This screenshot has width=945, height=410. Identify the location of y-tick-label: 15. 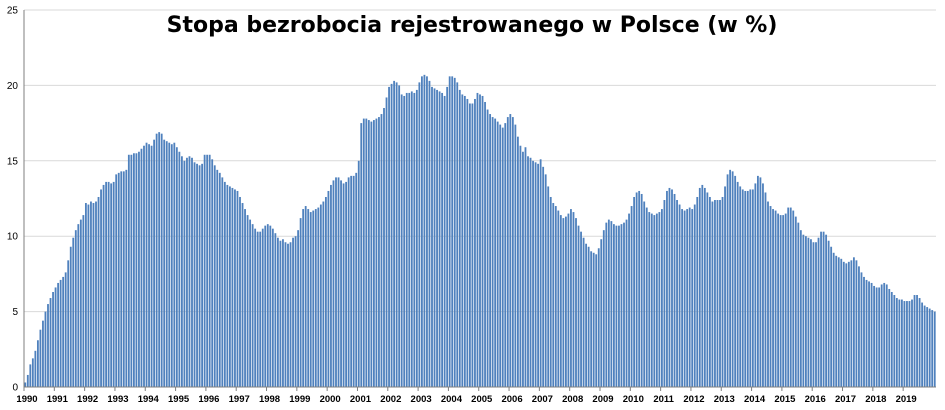
(13, 161).